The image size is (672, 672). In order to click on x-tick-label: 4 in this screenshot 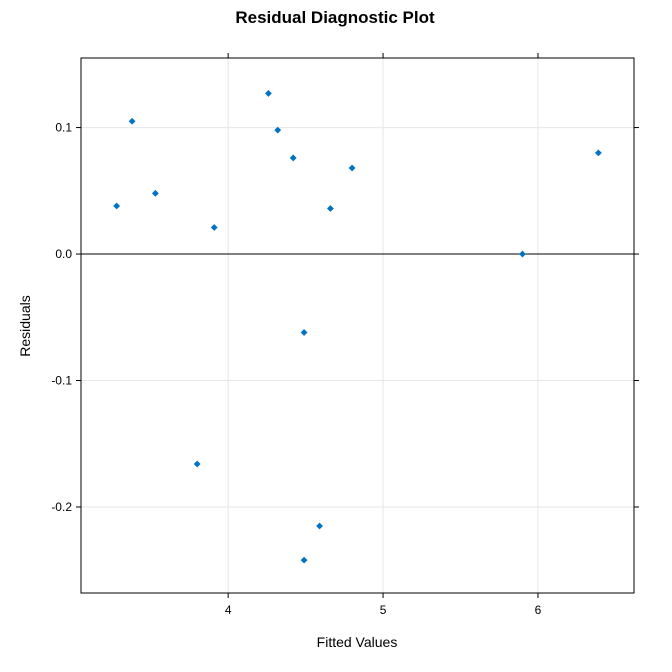, I will do `click(228, 610)`.